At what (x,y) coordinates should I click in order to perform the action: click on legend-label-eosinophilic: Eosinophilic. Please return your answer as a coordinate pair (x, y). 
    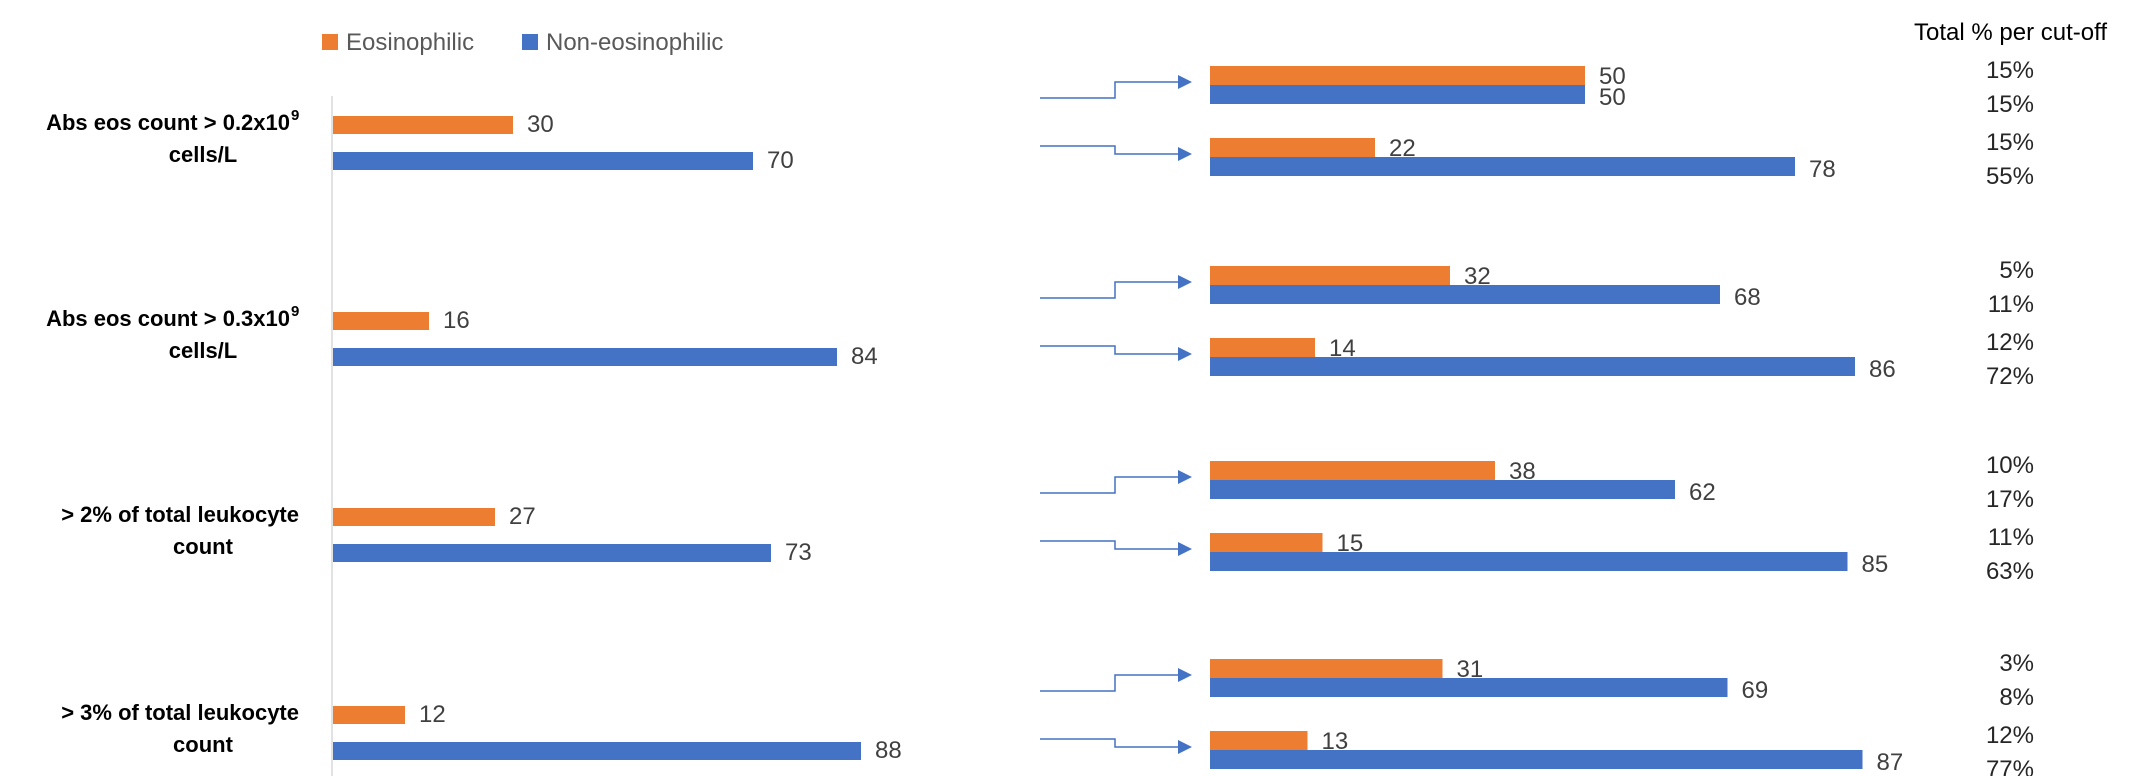
    Looking at the image, I should click on (410, 42).